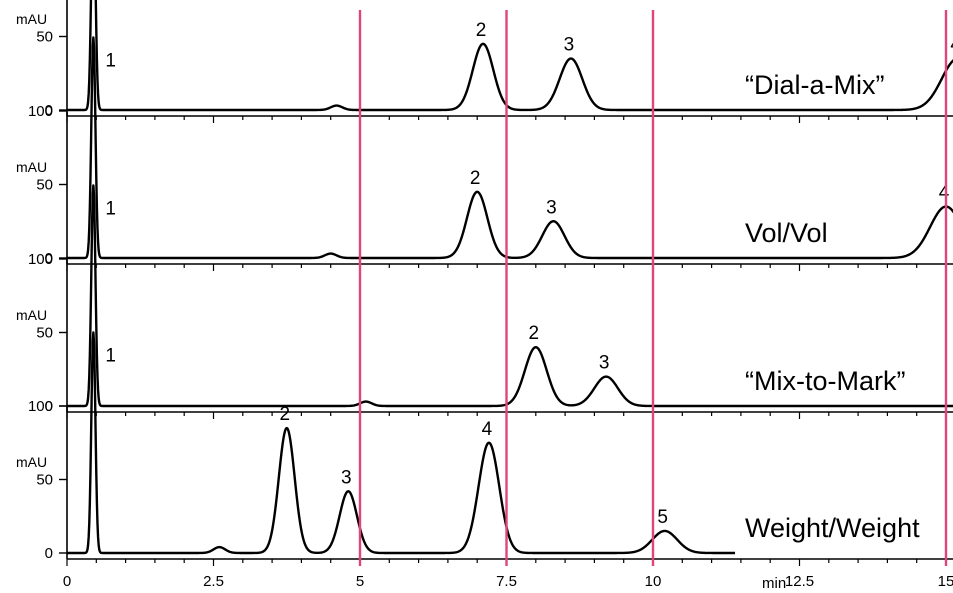  I want to click on x-axis-label: min, so click(774, 583).